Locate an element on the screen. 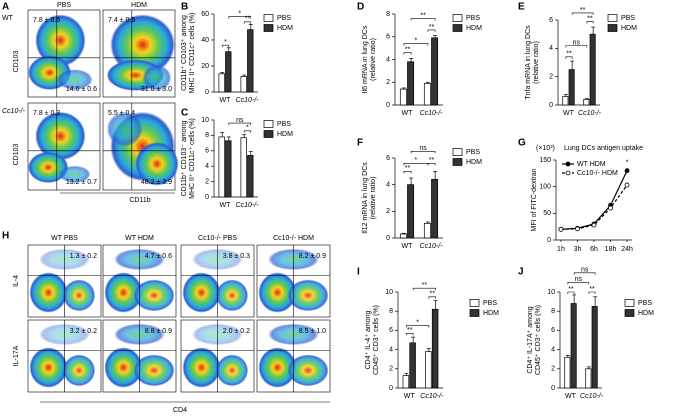 The height and width of the screenshot is (416, 677). significance-label: ns is located at coordinates (240, 120).